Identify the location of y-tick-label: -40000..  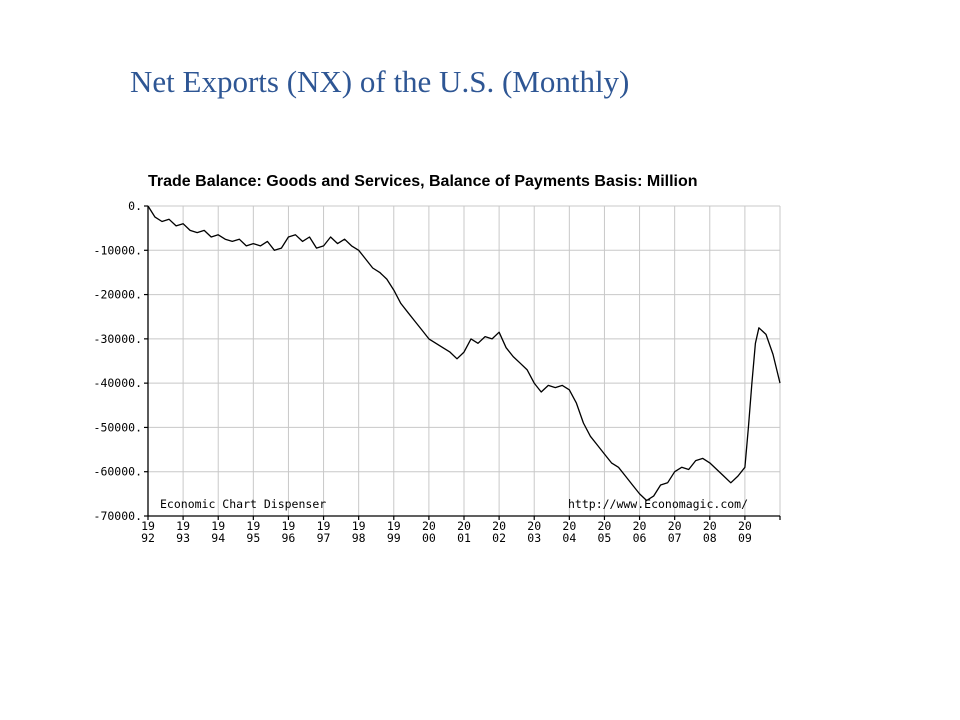
(118, 383).